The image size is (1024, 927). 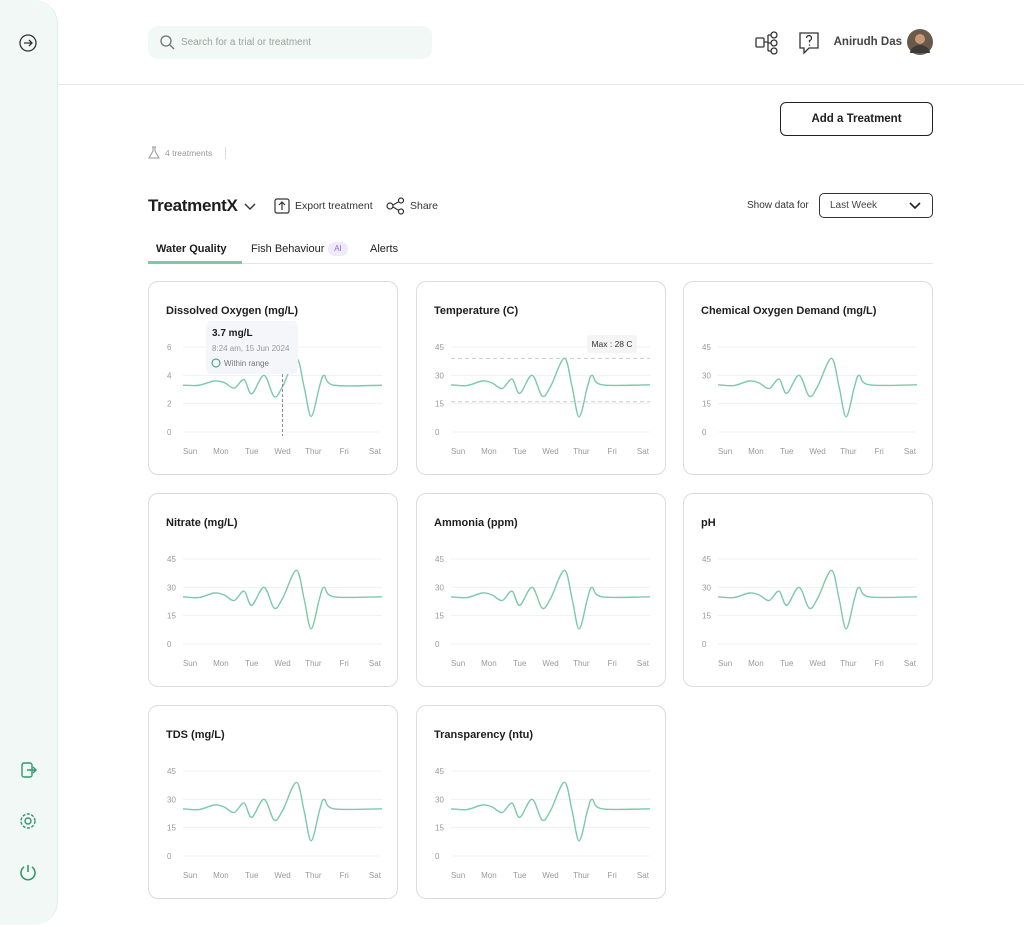 I want to click on y-tick-label: 6, so click(x=169, y=347).